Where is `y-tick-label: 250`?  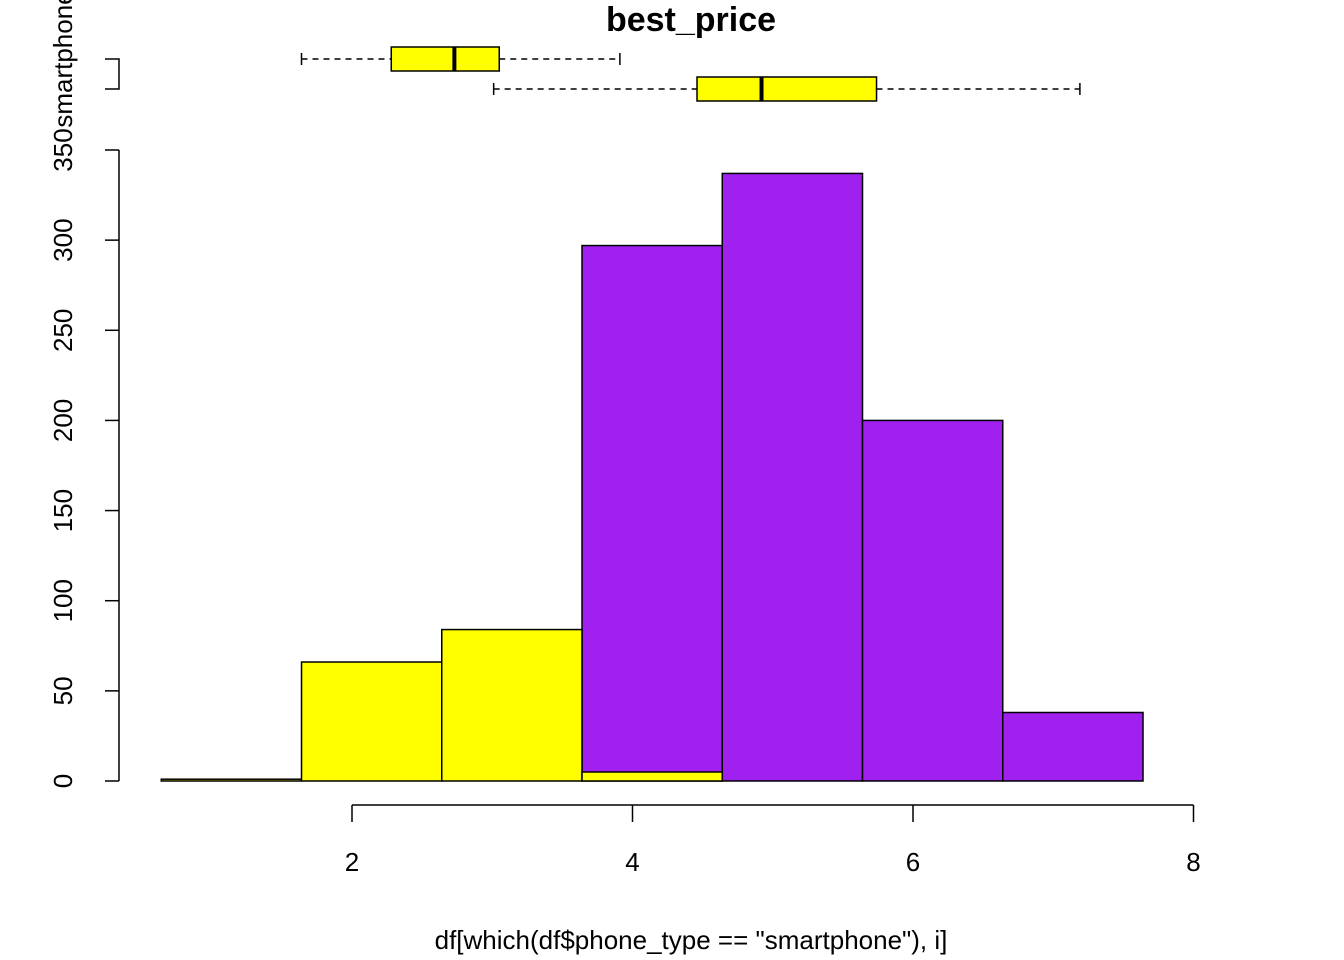 y-tick-label: 250 is located at coordinates (63, 330).